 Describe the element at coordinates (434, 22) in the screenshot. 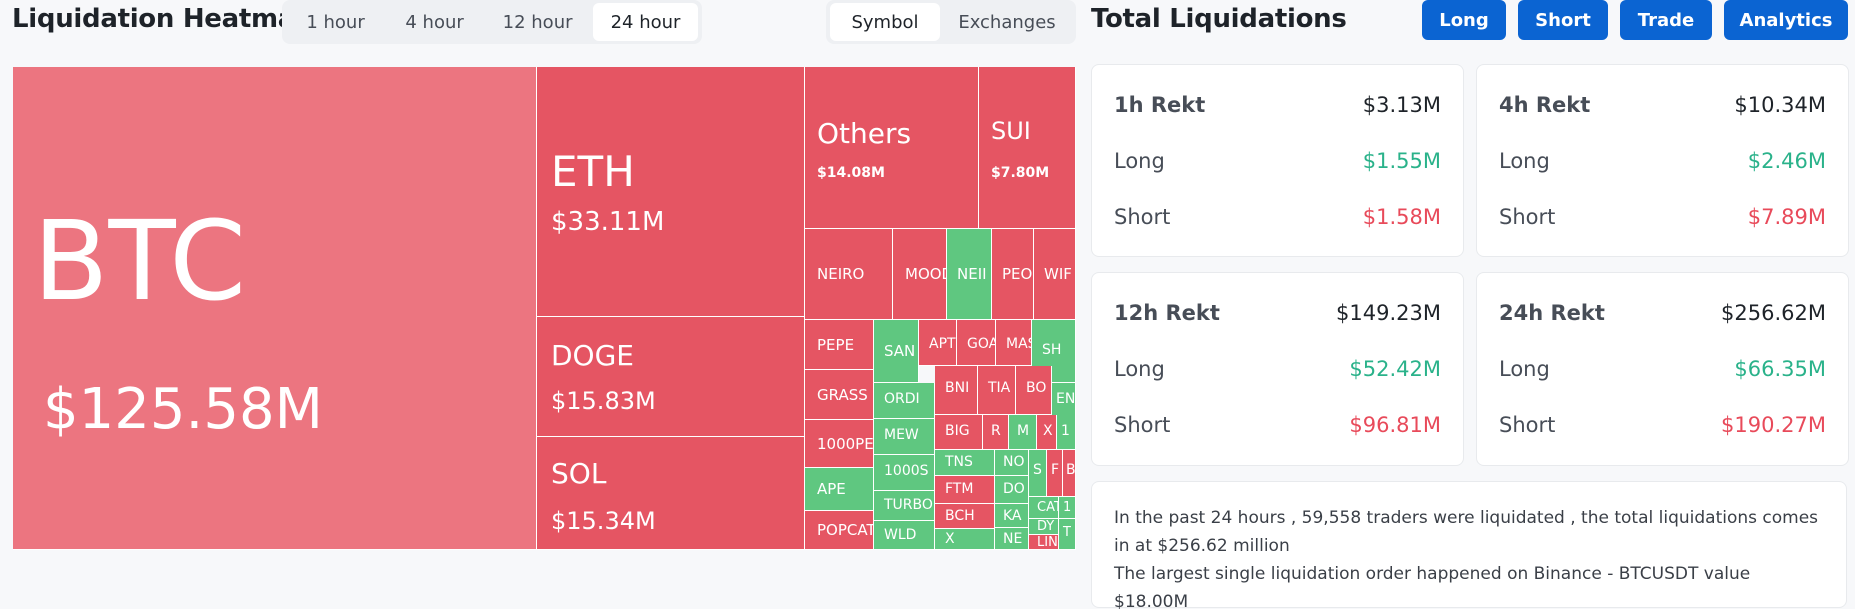

I see `tab-4-hour: 4 hour` at that location.